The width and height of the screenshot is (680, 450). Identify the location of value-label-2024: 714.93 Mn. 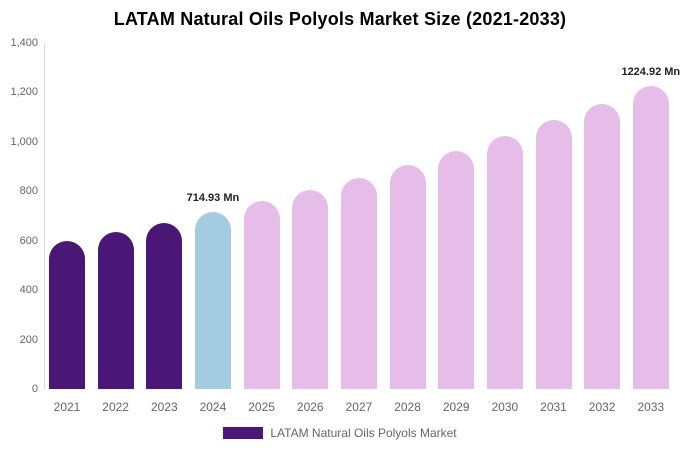
(213, 198).